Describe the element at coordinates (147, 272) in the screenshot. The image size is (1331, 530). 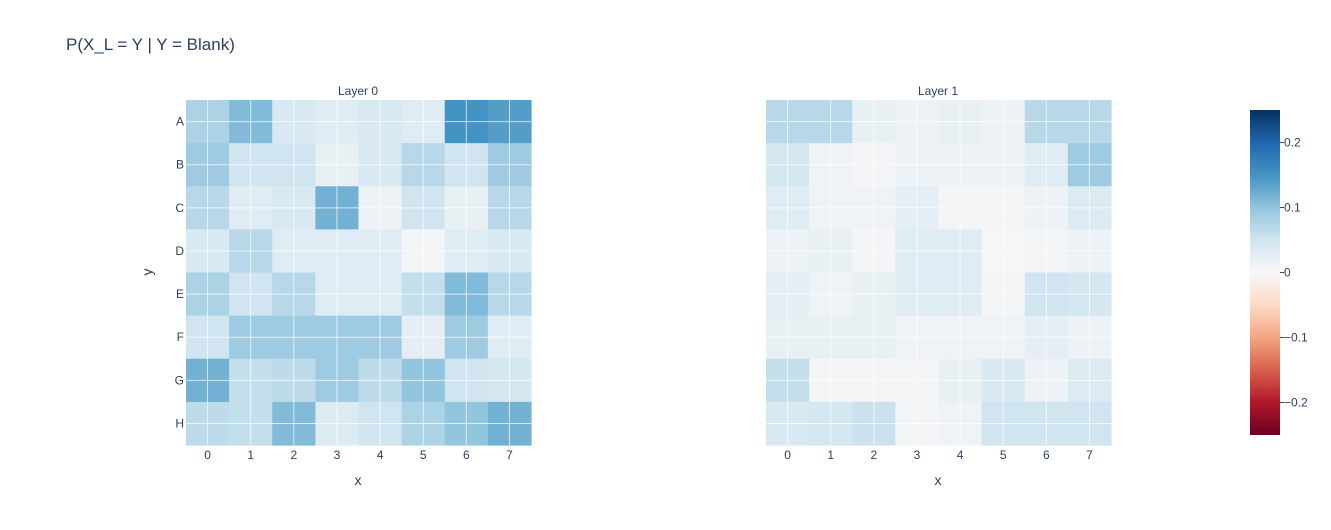
I see `y-axis-title: y` at that location.